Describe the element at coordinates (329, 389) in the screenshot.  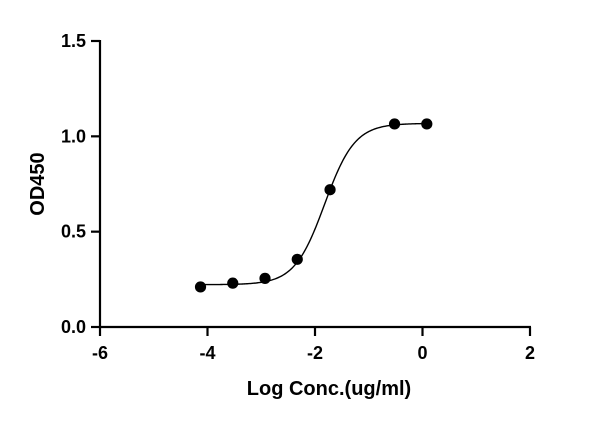
I see `x-axis-label: Log Conc.(ug/ml)` at that location.